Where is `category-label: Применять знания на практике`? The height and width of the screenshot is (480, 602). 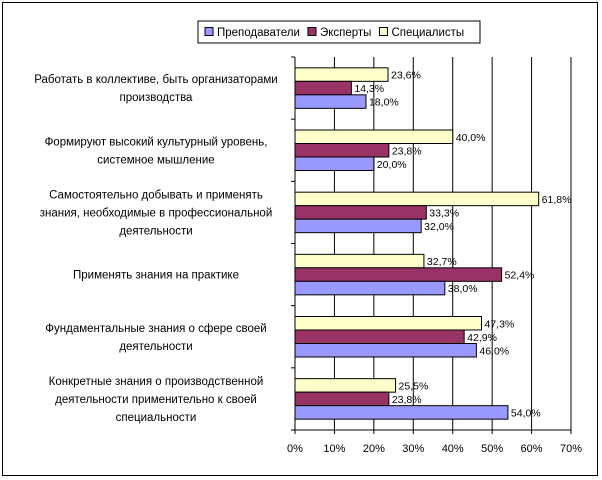
category-label: Применять знания на практике is located at coordinates (156, 276).